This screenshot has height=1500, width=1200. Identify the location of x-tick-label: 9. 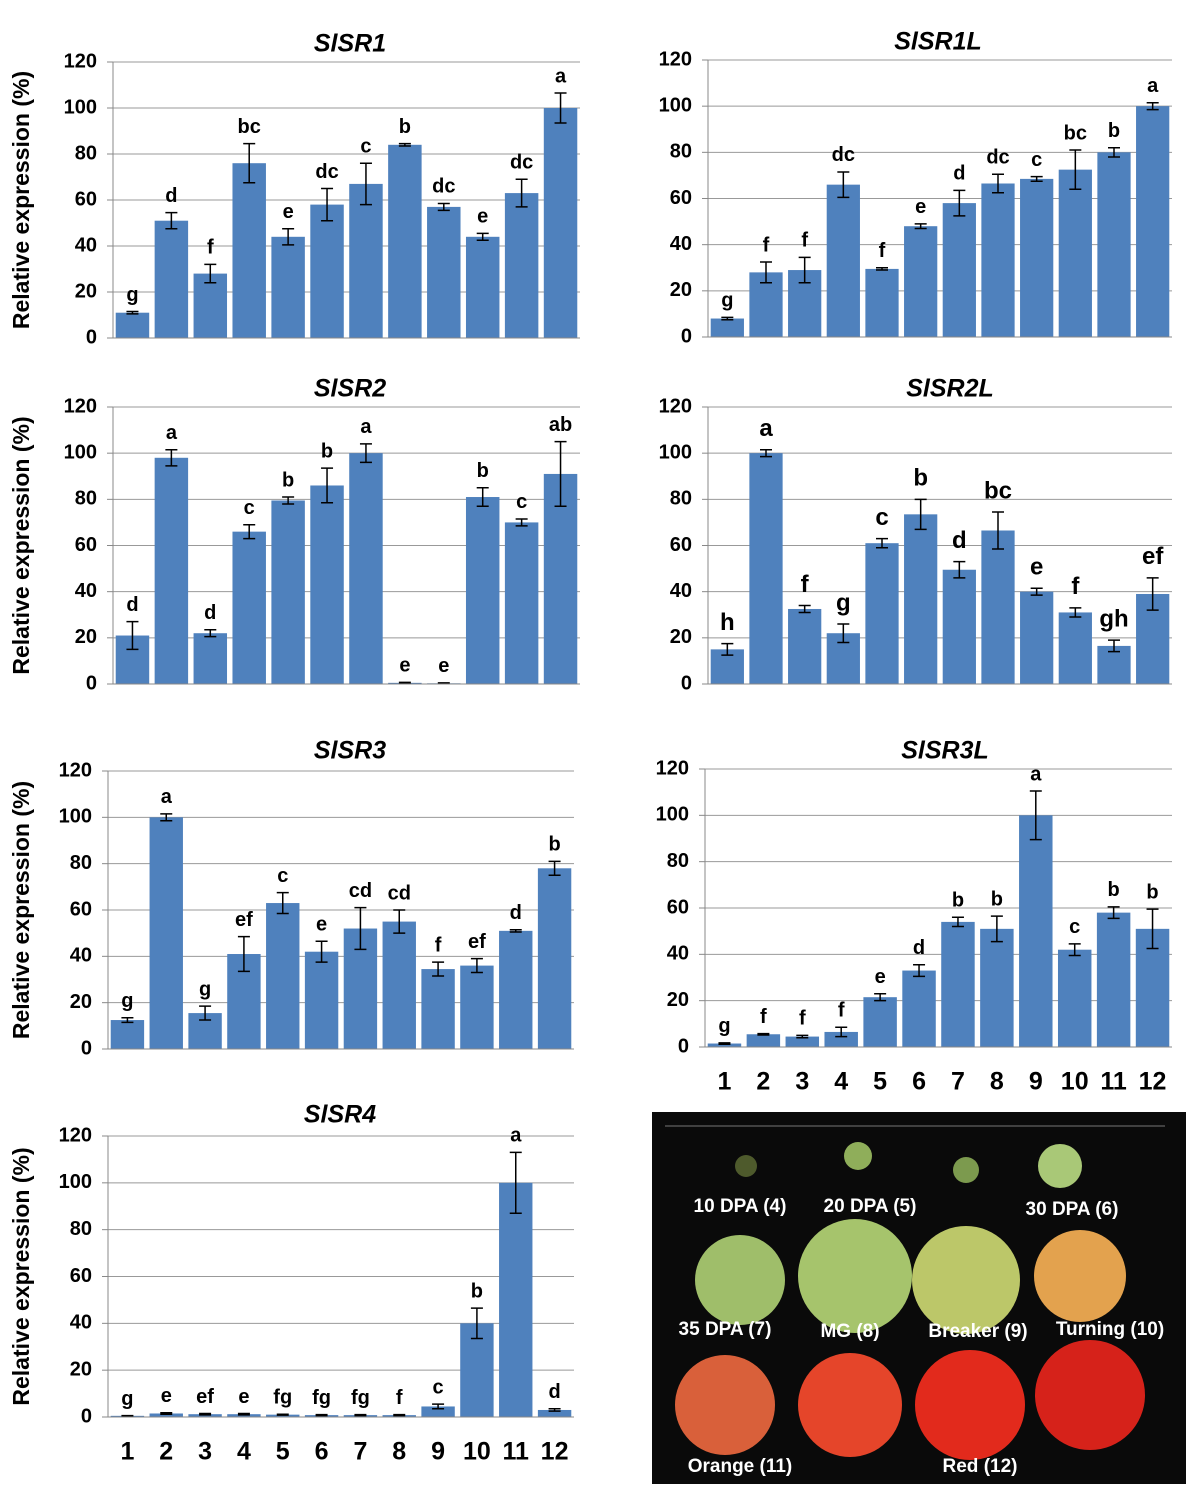
(1036, 1082).